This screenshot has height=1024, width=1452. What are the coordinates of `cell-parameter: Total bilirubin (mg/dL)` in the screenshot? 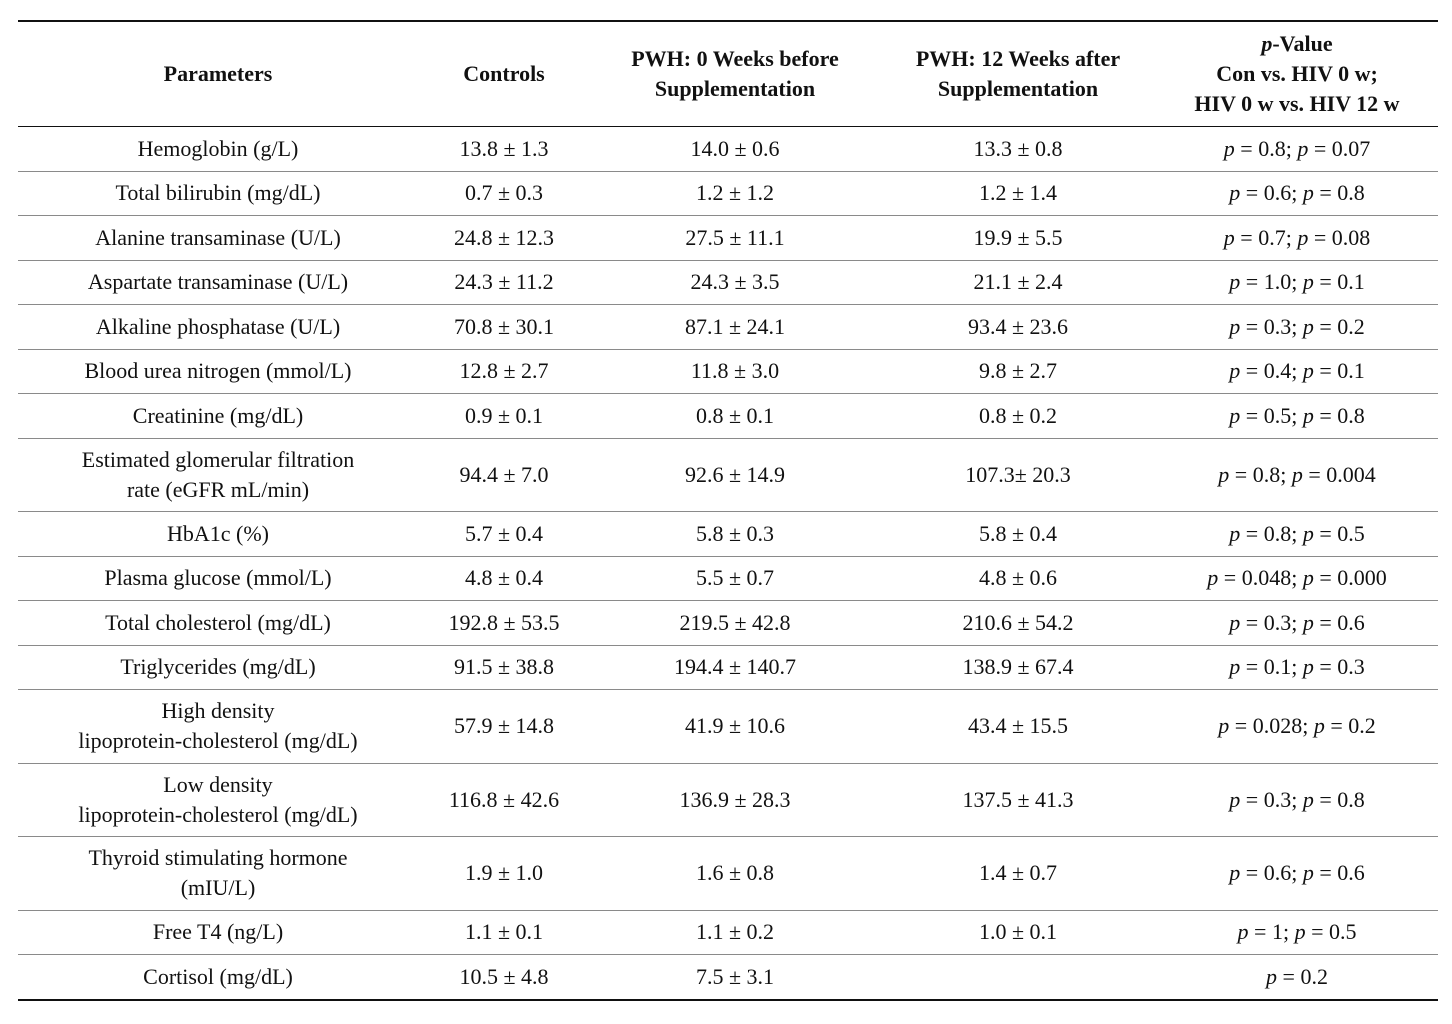 It's located at (218, 193).